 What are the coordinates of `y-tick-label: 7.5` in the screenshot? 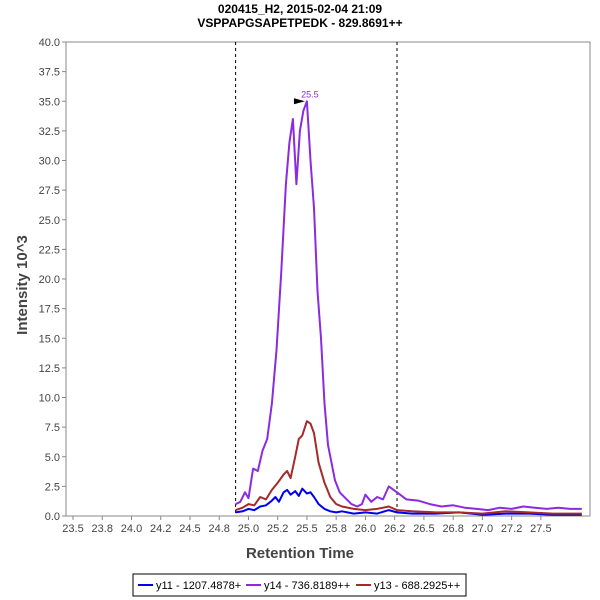 It's located at (52, 428).